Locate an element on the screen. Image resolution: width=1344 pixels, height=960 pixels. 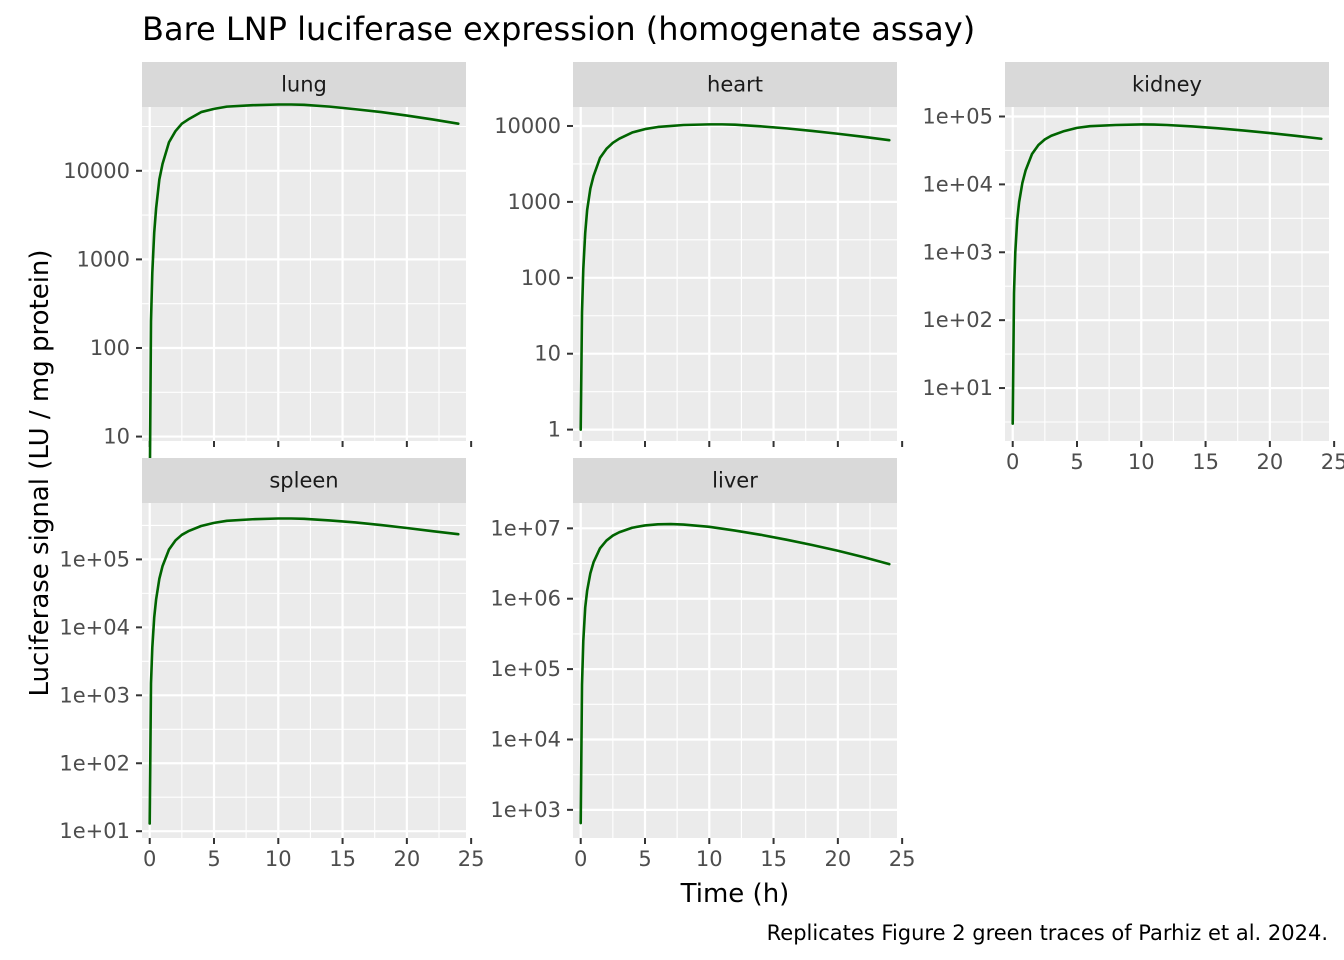
y-tick-label: 1e+06 is located at coordinates (525, 599).